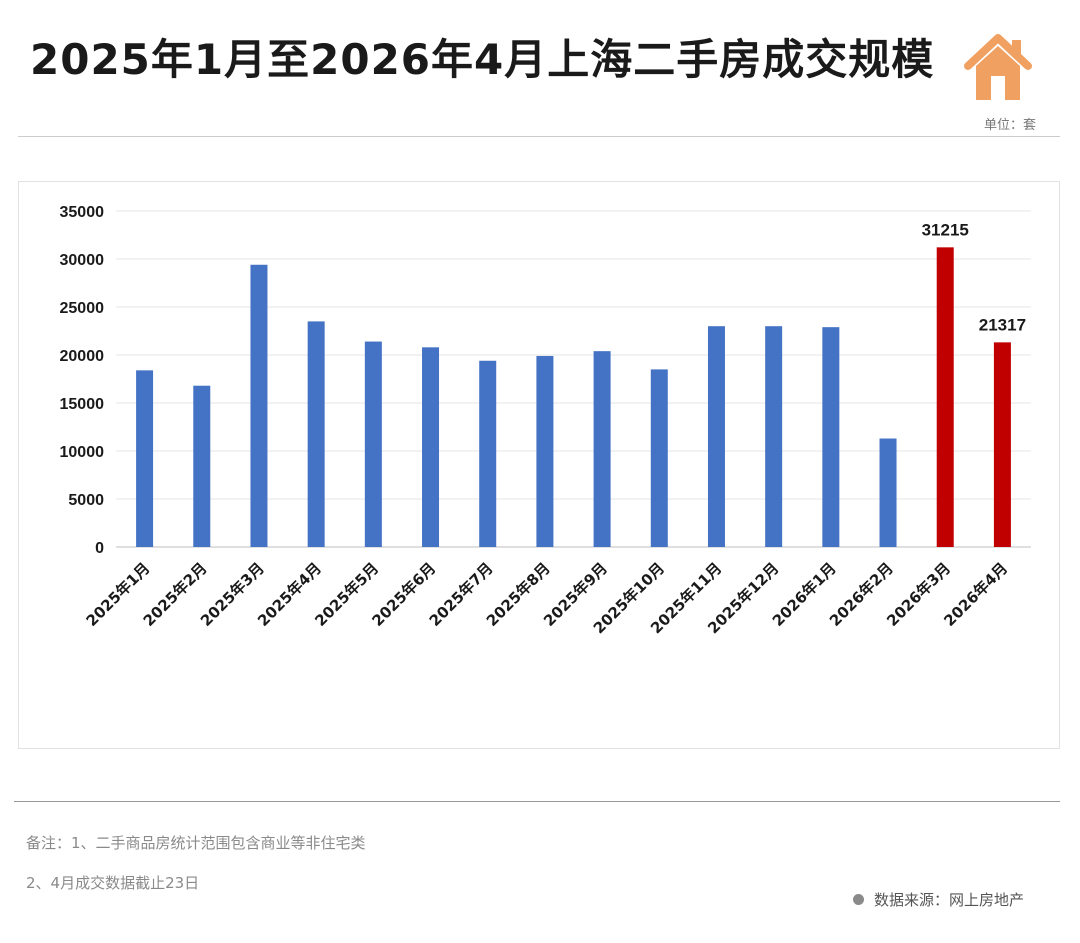 The width and height of the screenshot is (1080, 943). I want to click on footnote-line-2: 2、4月成交数据截止23日, so click(113, 883).